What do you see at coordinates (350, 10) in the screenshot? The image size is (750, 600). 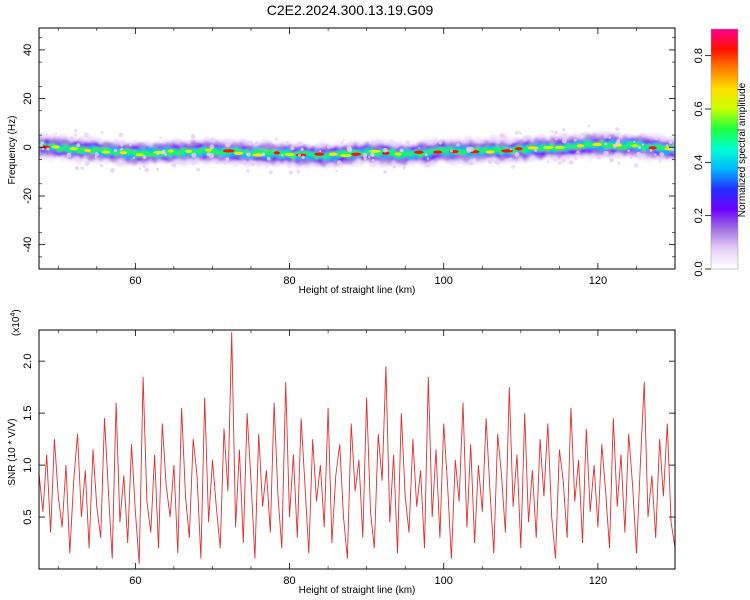 I see `chart-title: C2E2.2024.300.13.19.G09` at bounding box center [350, 10].